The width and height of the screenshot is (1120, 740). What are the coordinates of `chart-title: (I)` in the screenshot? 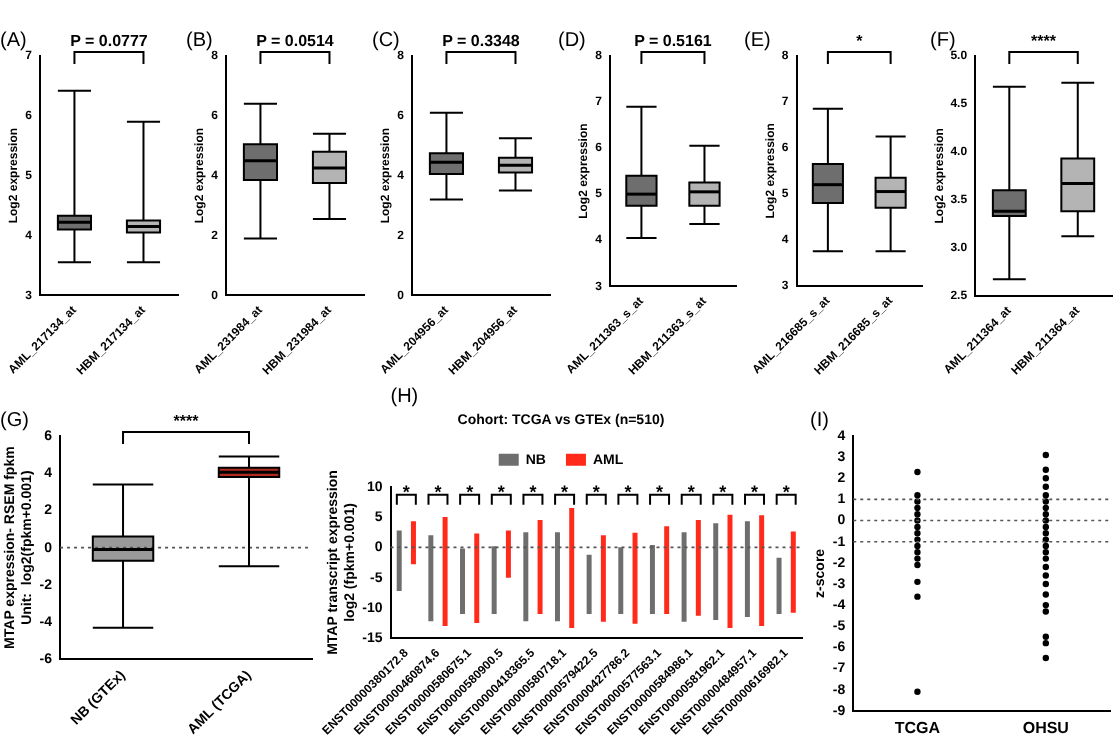 It's located at (819, 420).